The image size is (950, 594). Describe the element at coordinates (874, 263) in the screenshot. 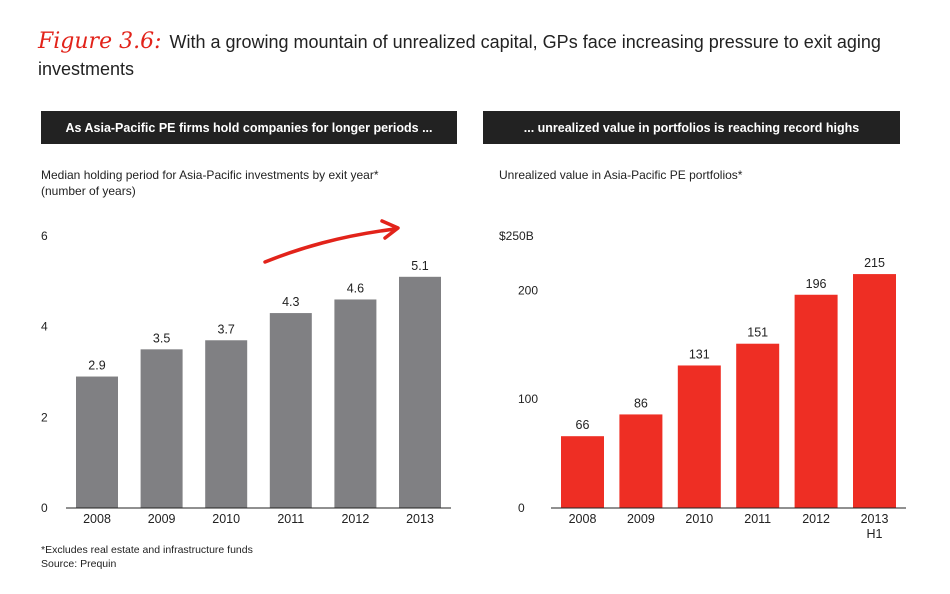

I see `right-value-label: 215` at that location.